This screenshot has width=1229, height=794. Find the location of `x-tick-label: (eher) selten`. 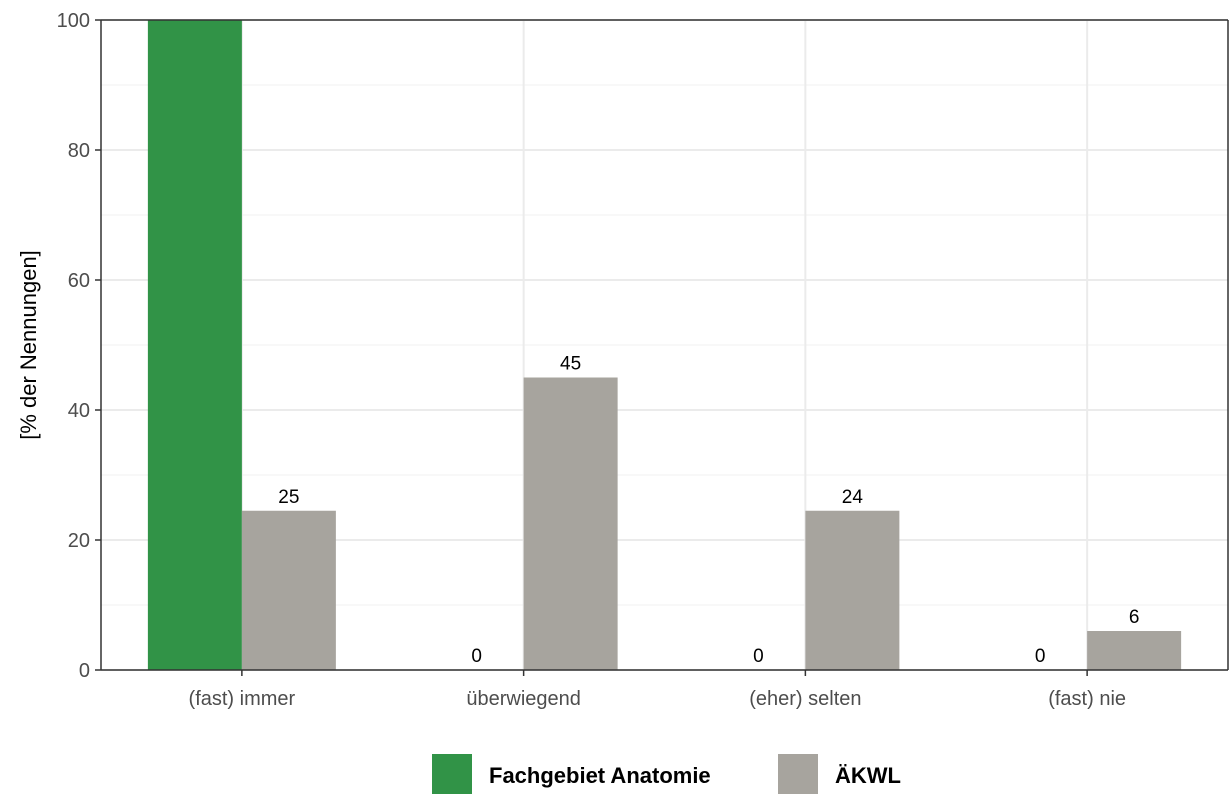

x-tick-label: (eher) selten is located at coordinates (805, 699).